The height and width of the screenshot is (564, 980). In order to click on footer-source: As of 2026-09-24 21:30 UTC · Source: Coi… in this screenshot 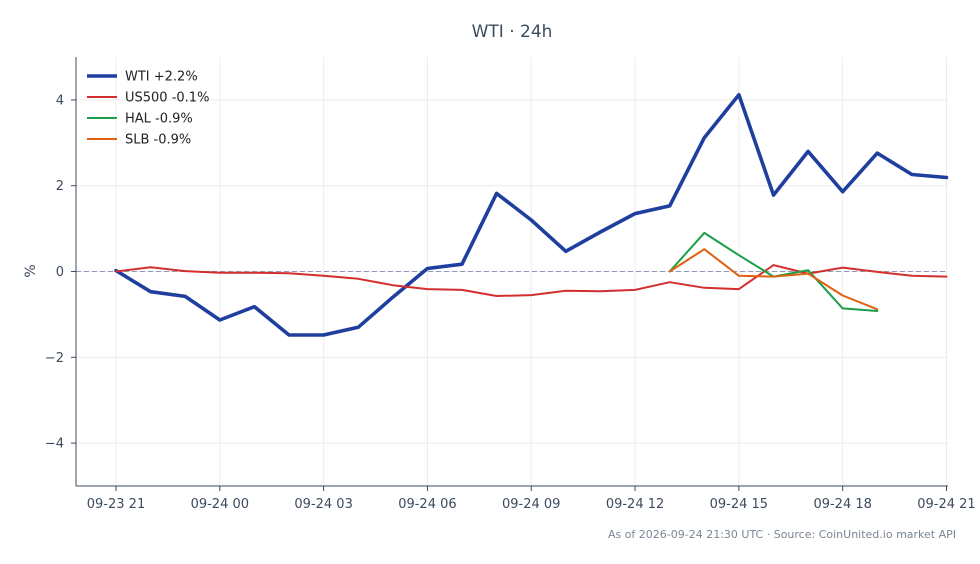, I will do `click(782, 534)`.